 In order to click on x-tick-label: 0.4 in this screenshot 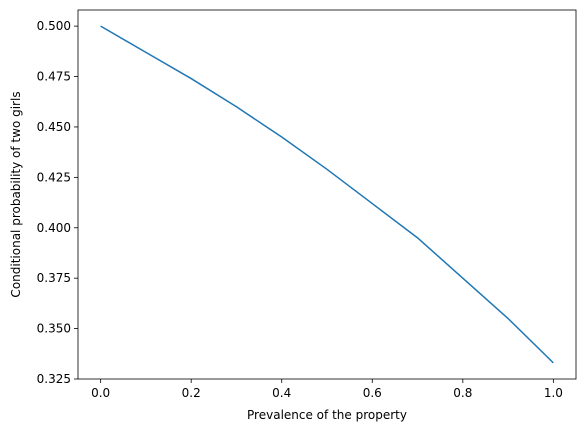, I will do `click(281, 393)`.